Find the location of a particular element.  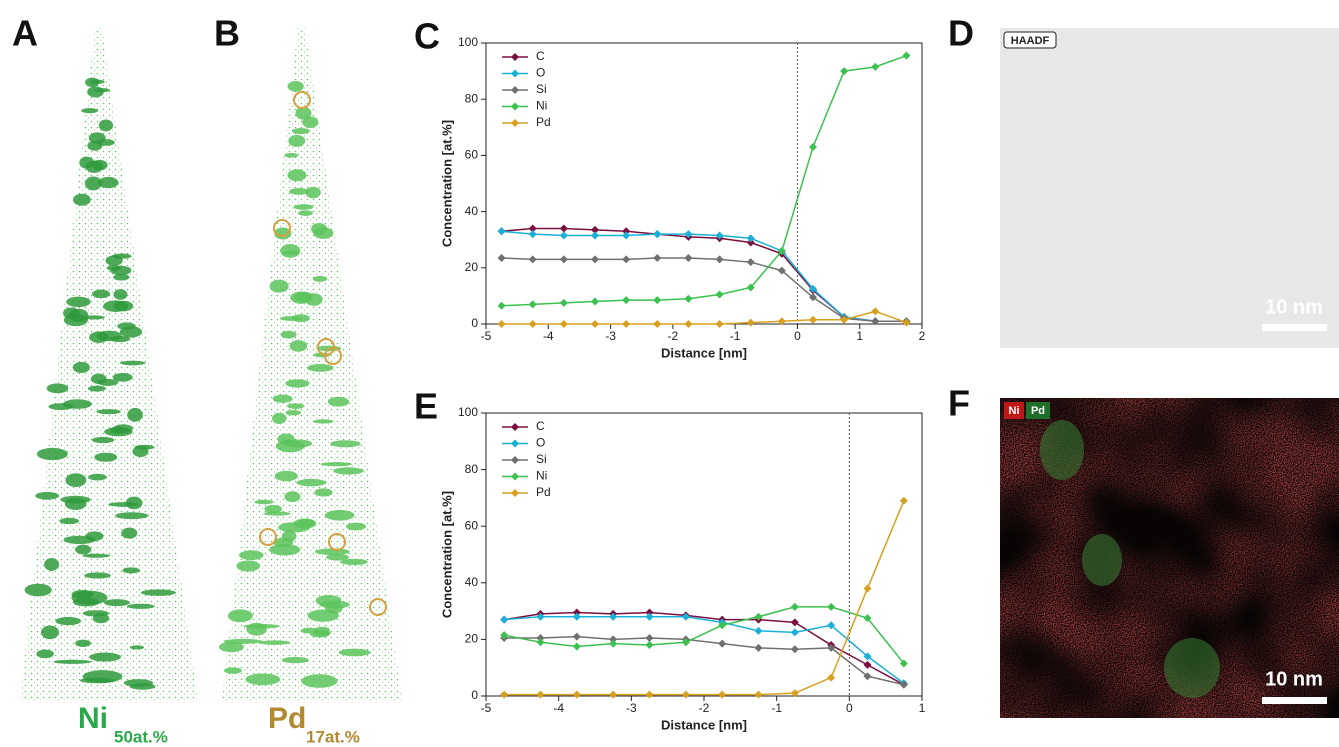

x-tick-label: 0 is located at coordinates (797, 336).